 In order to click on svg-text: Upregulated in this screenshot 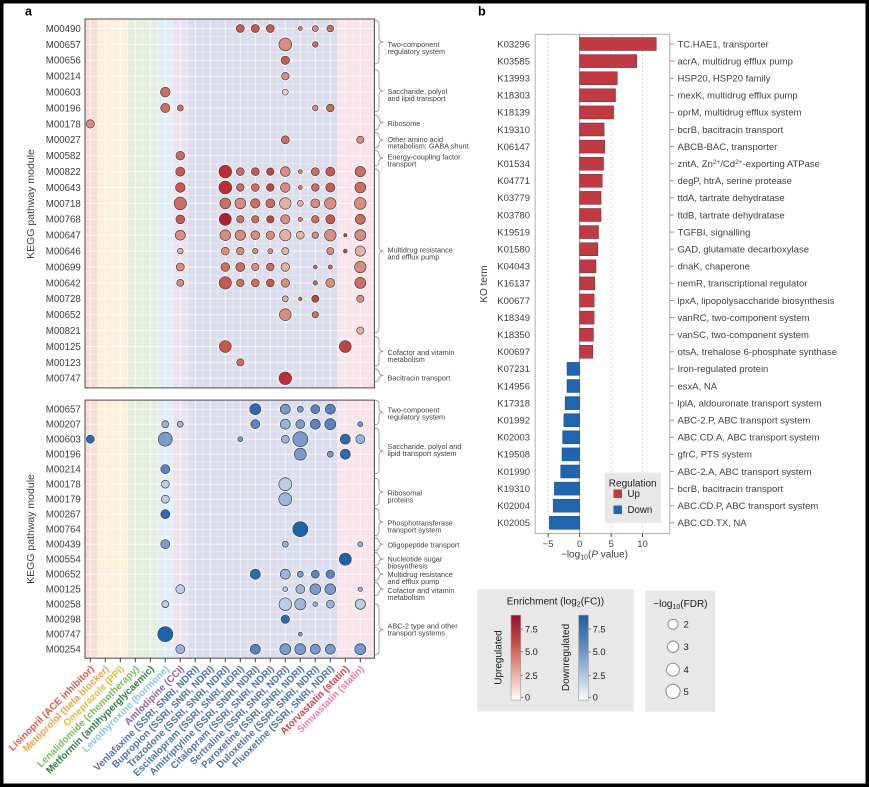, I will do `click(499, 657)`.